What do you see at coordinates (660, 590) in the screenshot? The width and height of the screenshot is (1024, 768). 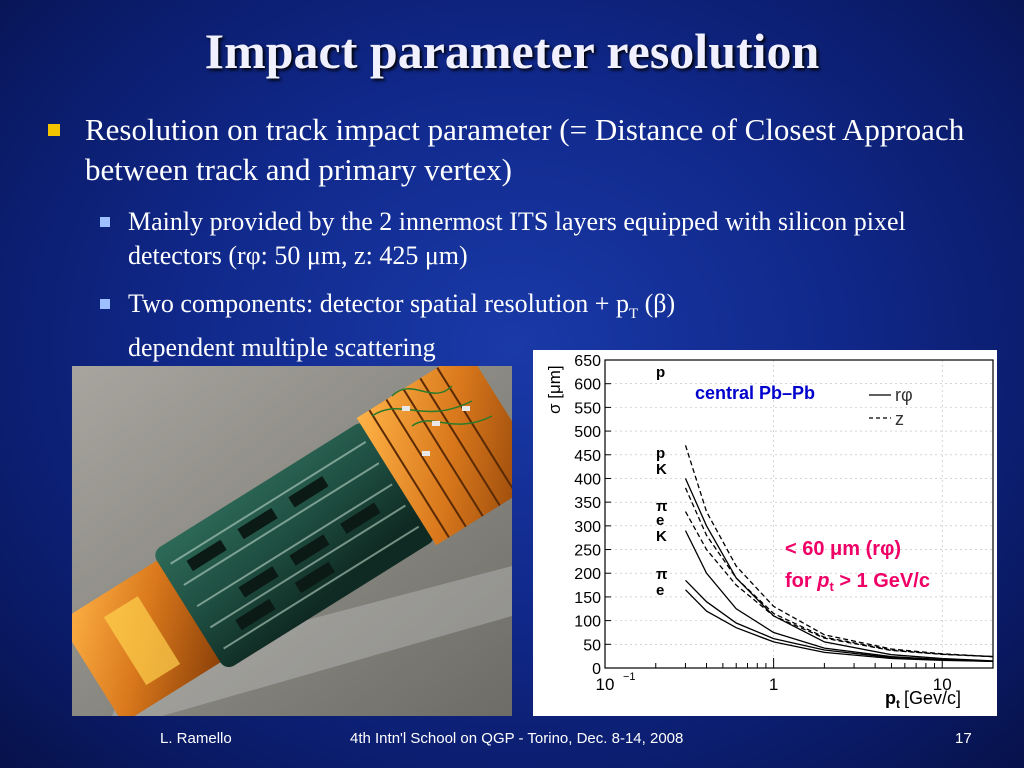 I see `particle-label-e-2: e` at bounding box center [660, 590].